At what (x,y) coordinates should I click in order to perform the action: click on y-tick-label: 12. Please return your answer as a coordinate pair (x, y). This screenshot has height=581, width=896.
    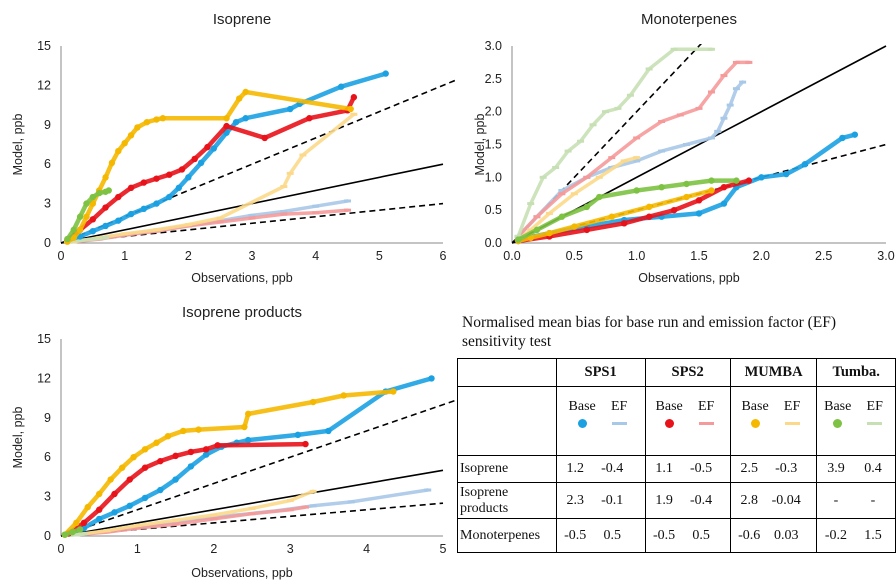
    Looking at the image, I should click on (44, 378).